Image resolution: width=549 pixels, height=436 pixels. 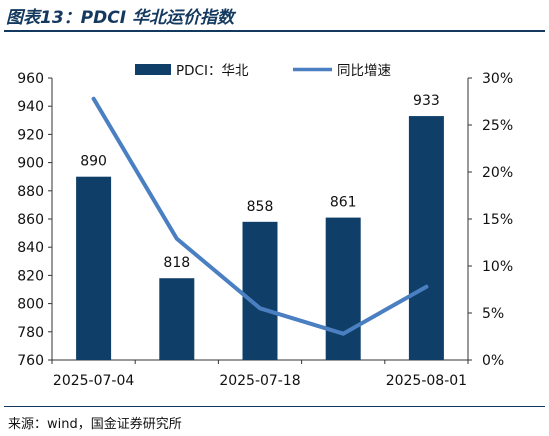 I want to click on right-tick-label: 0%, so click(x=493, y=361).